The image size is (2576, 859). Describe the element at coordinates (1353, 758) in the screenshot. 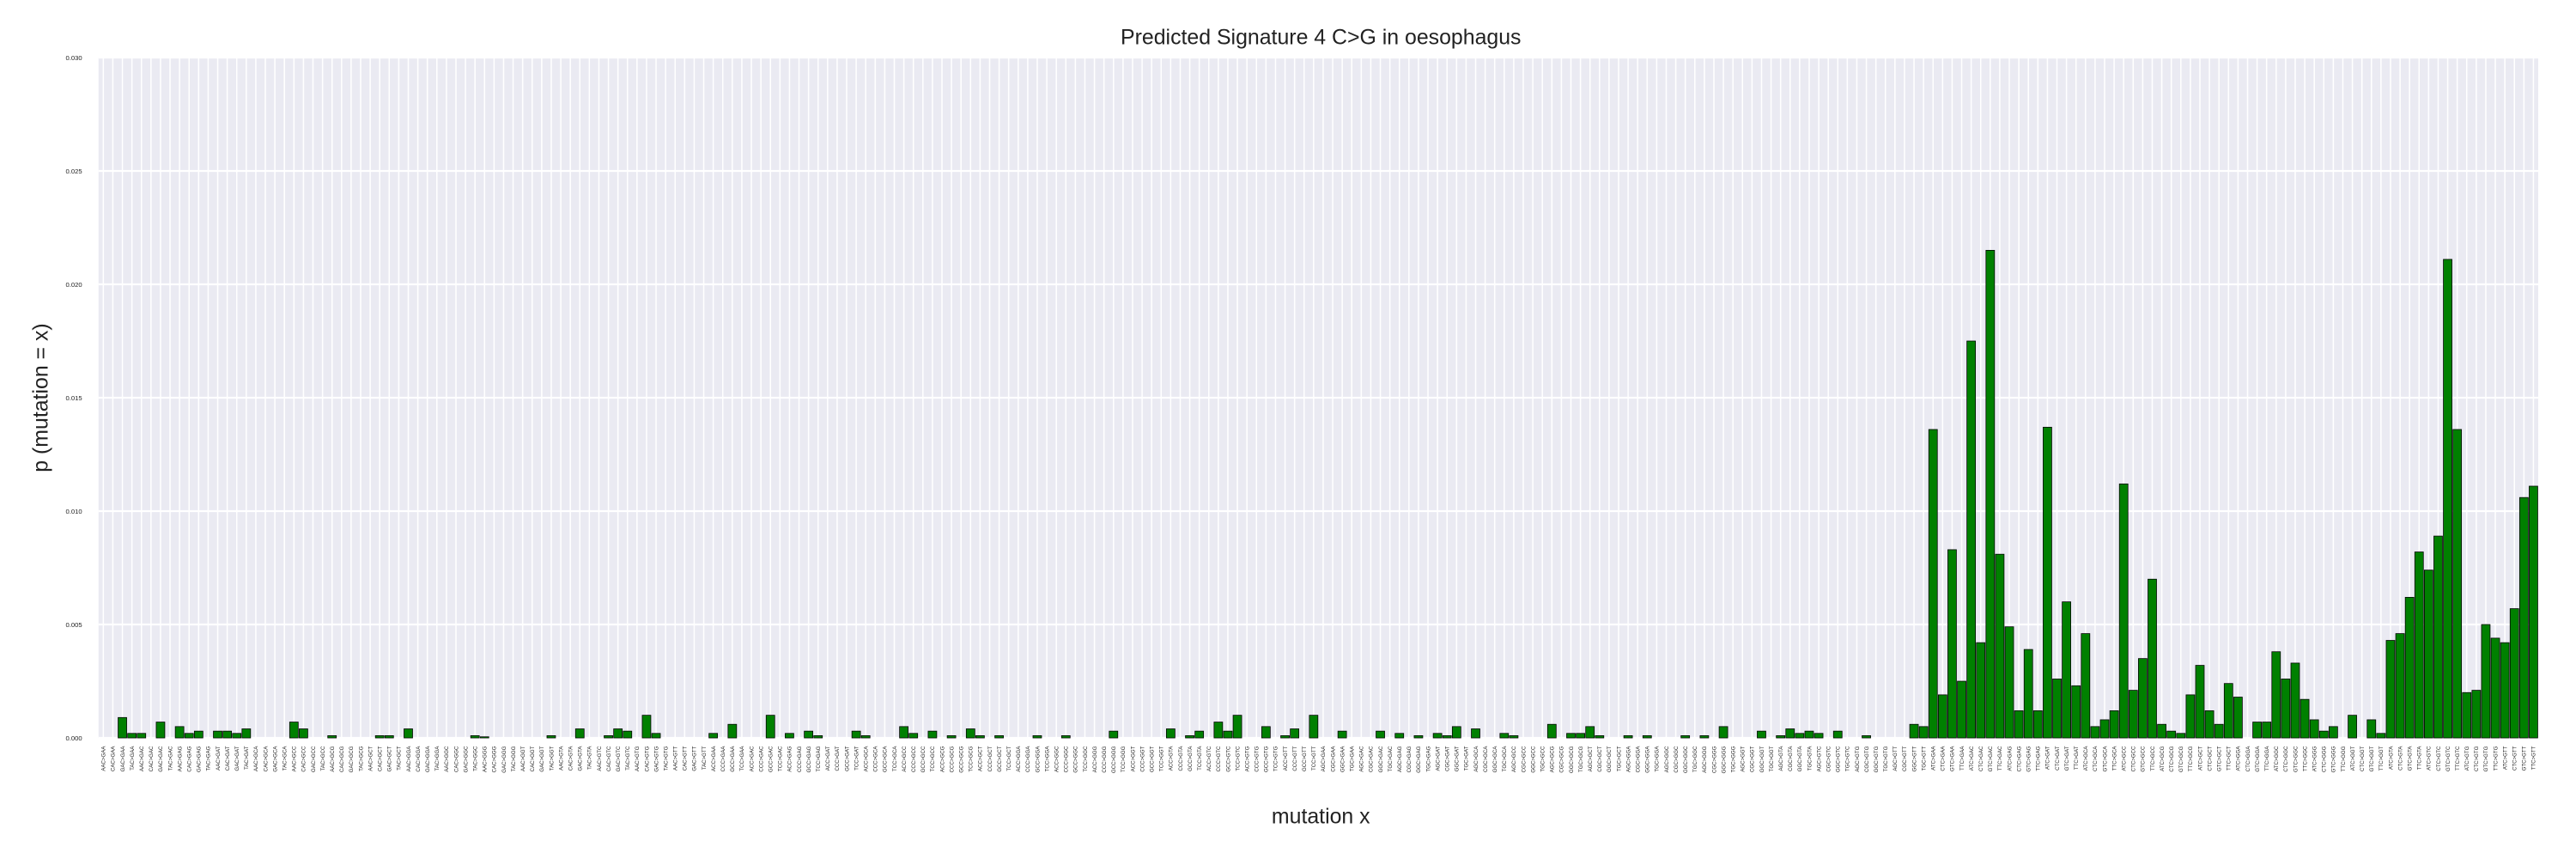

I see `x-tick-label: TGC>GAA` at that location.